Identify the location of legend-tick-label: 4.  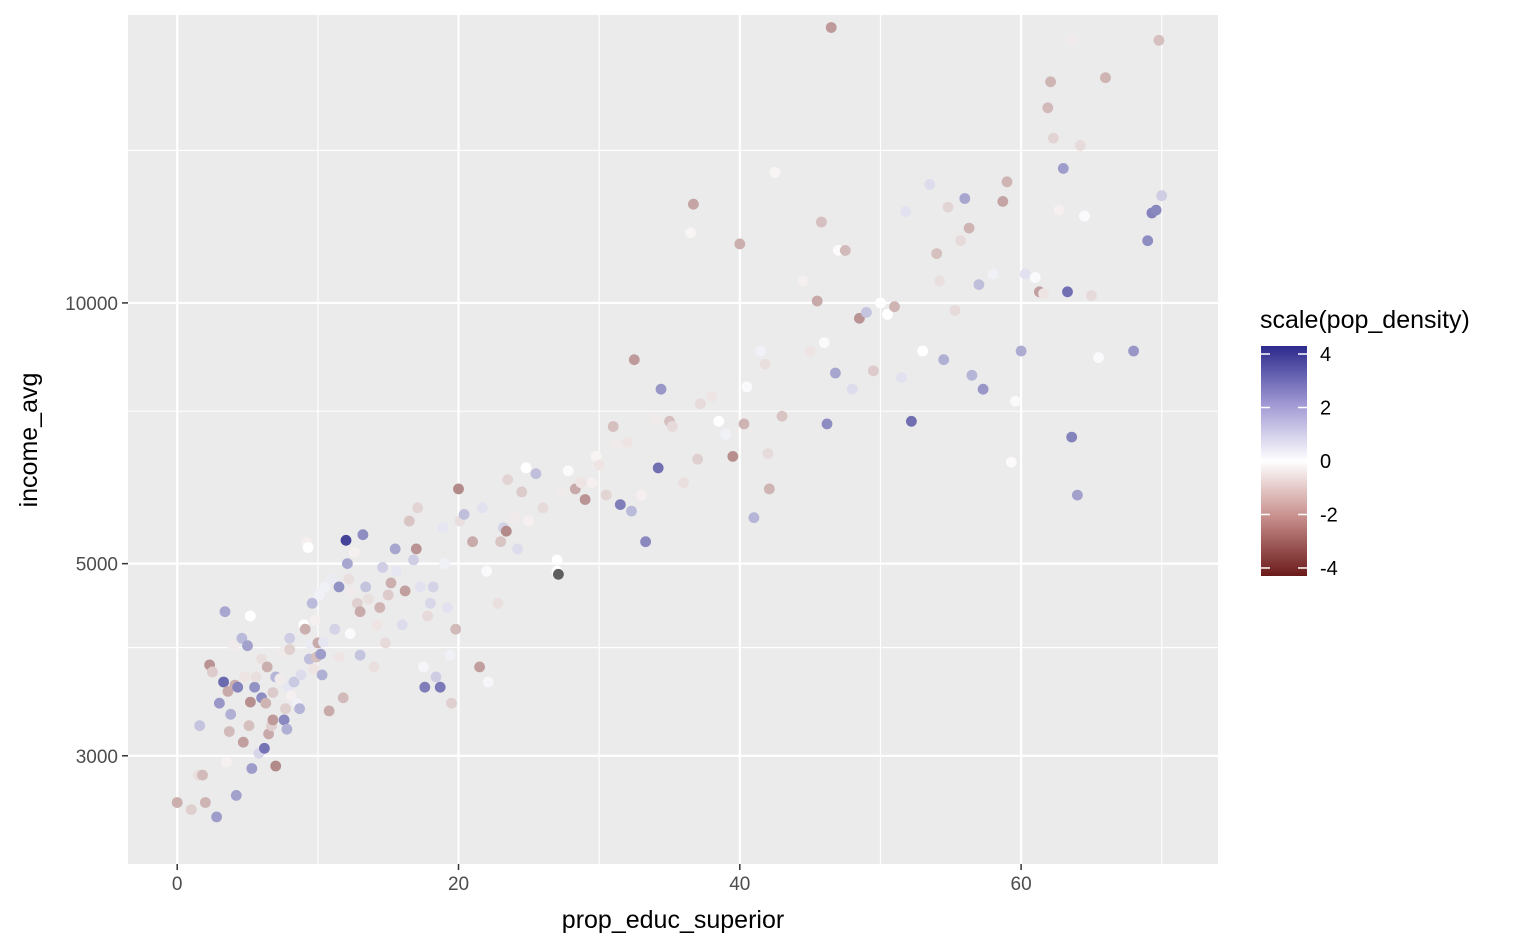
(1325, 355).